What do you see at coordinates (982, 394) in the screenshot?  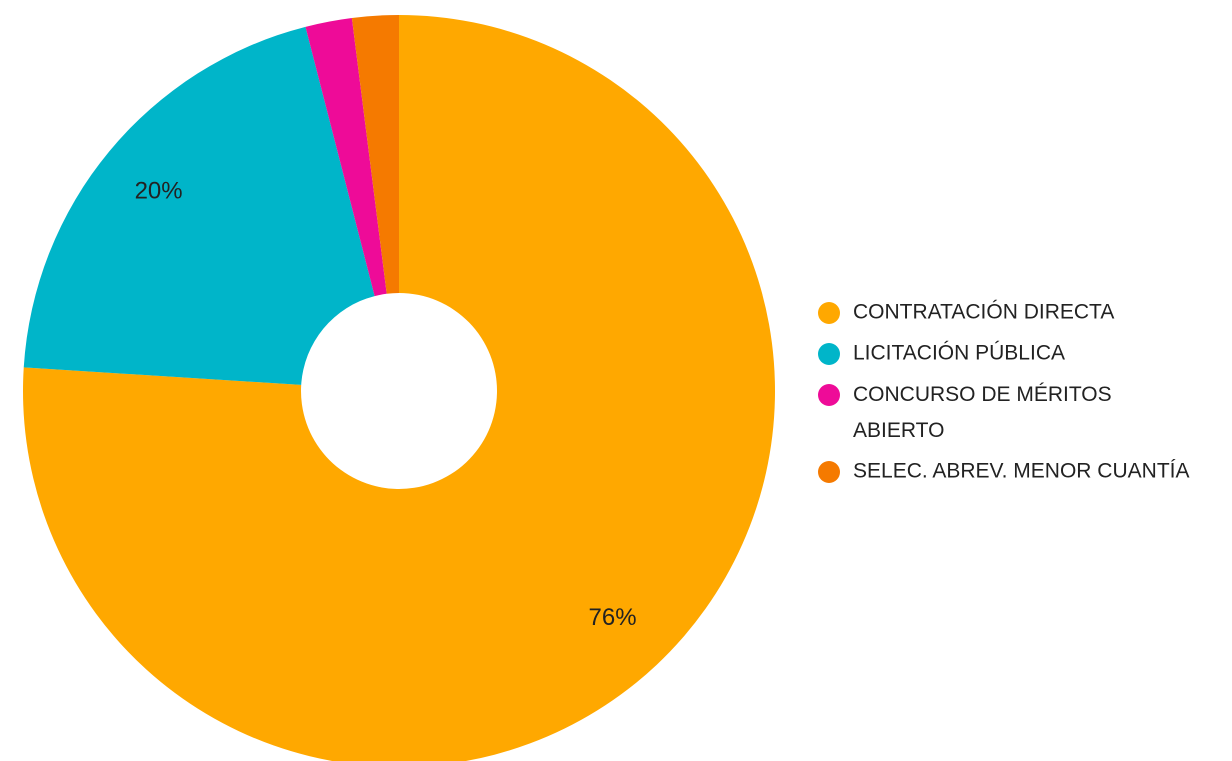 I see `legend-label-line: CONCURSO DE MÉRITOS` at bounding box center [982, 394].